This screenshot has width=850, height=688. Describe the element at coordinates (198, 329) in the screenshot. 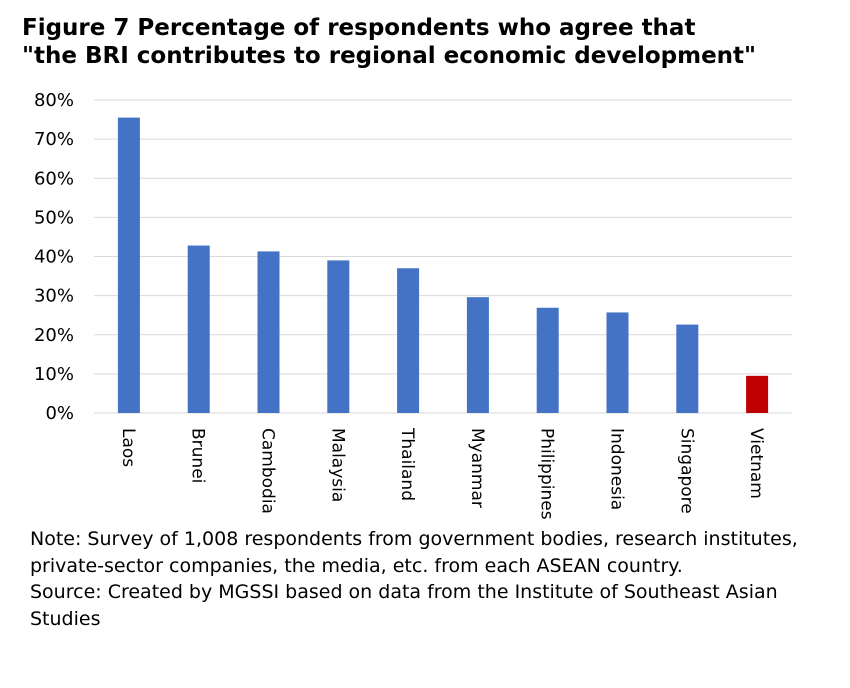

I see `bar-brunei` at that location.